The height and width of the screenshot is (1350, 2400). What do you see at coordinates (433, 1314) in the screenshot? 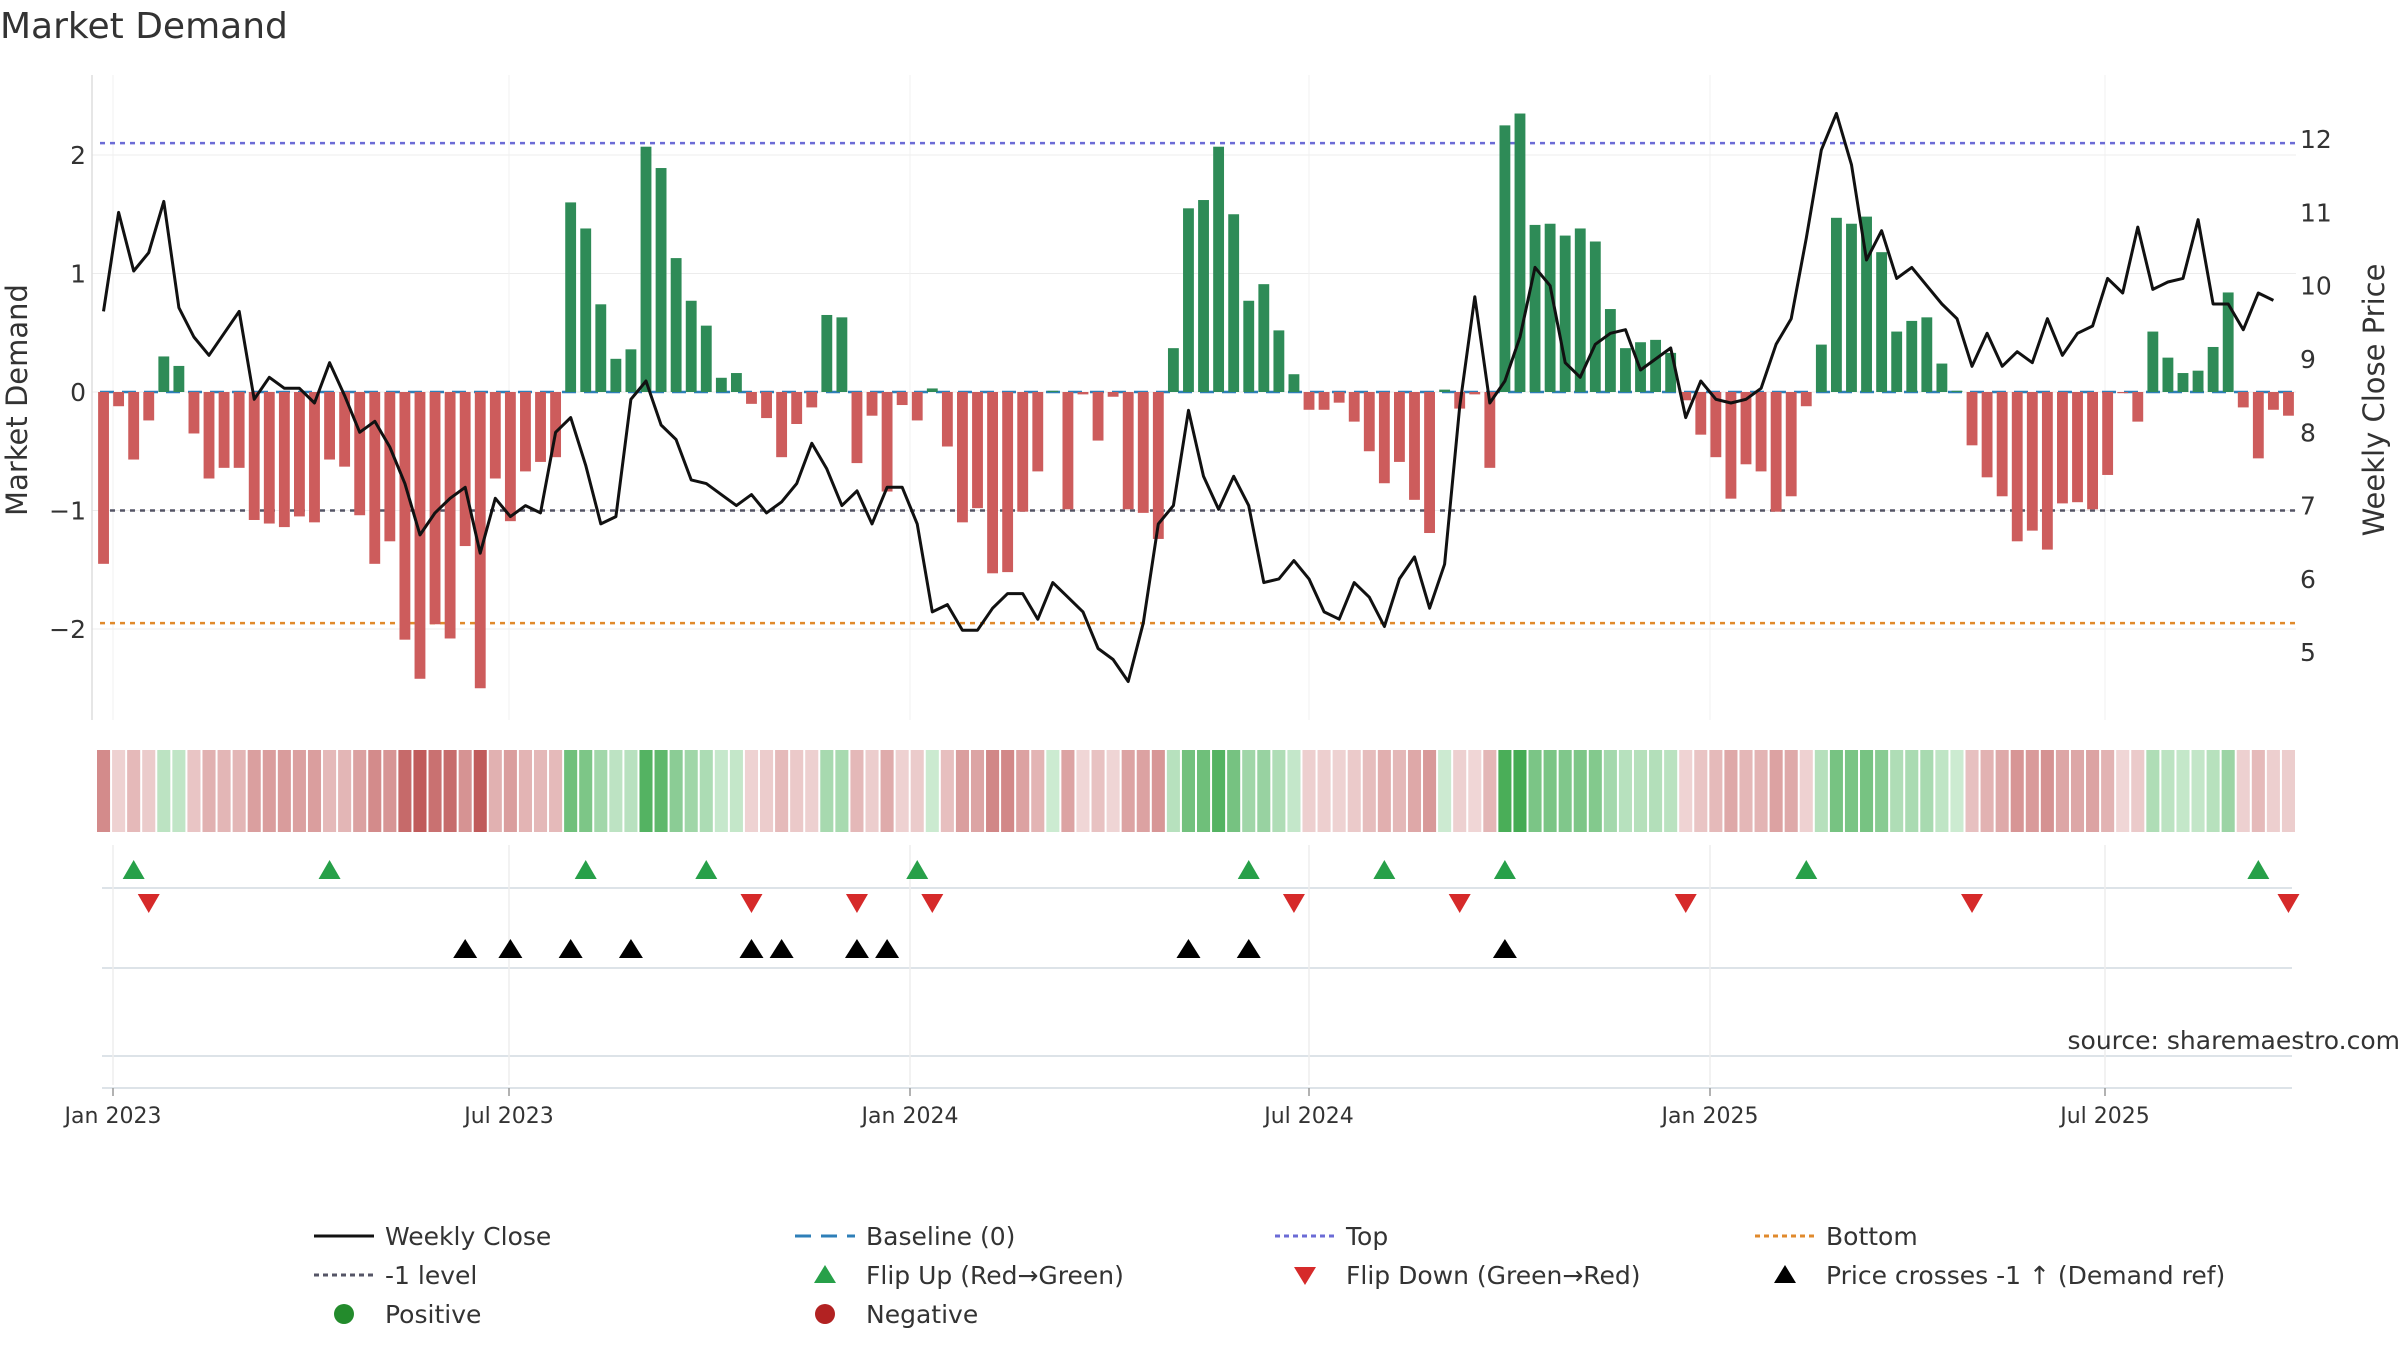
I see `legend-label: Positive` at bounding box center [433, 1314].